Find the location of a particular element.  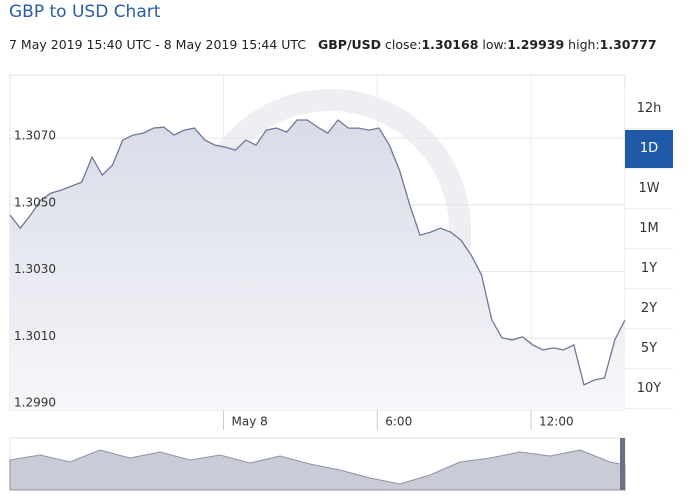

pair: GBP/USD is located at coordinates (350, 44).